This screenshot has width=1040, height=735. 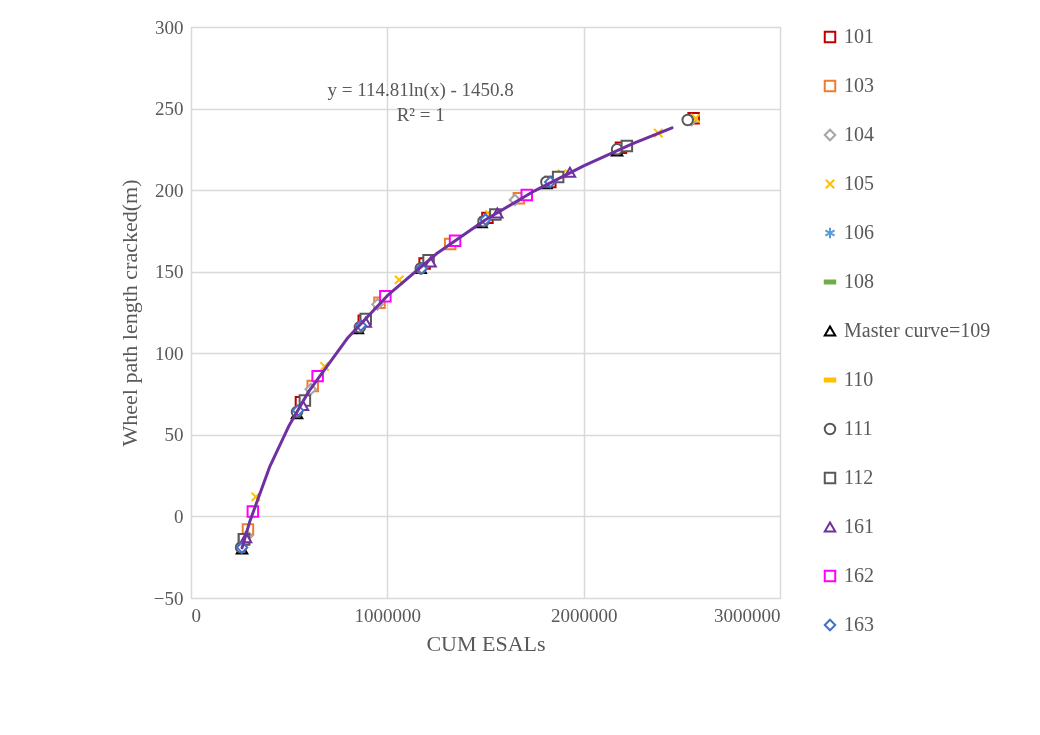 What do you see at coordinates (859, 281) in the screenshot?
I see `legend-label: 108` at bounding box center [859, 281].